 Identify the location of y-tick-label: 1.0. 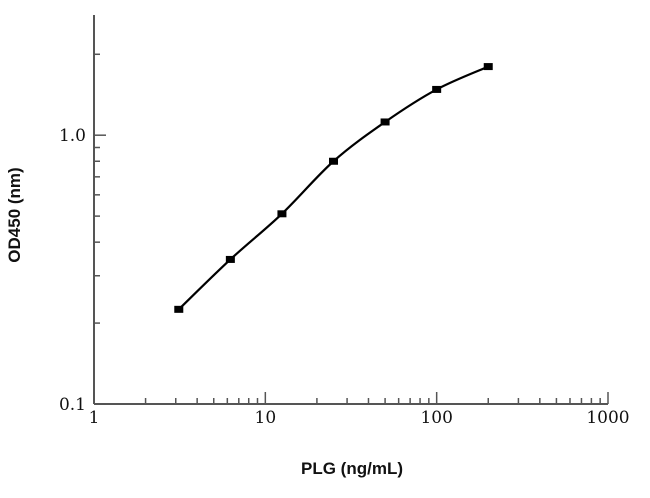
(72, 136).